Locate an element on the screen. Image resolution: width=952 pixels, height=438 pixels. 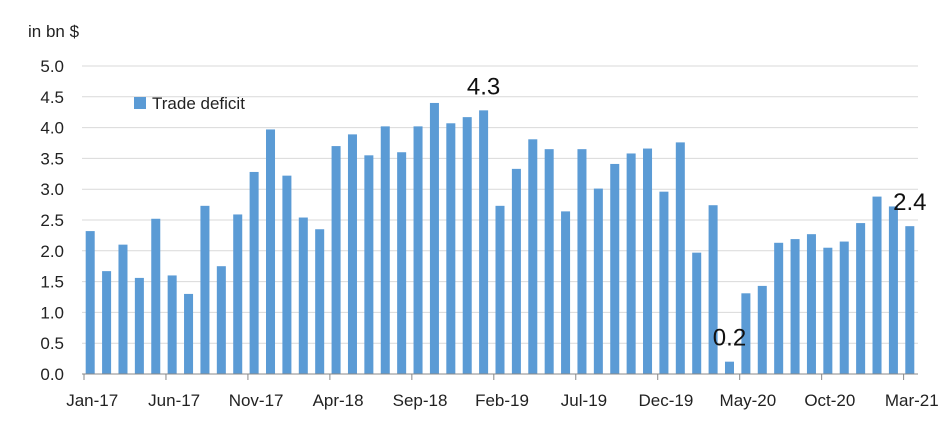
x-tick-label: Jul-19 is located at coordinates (584, 400).